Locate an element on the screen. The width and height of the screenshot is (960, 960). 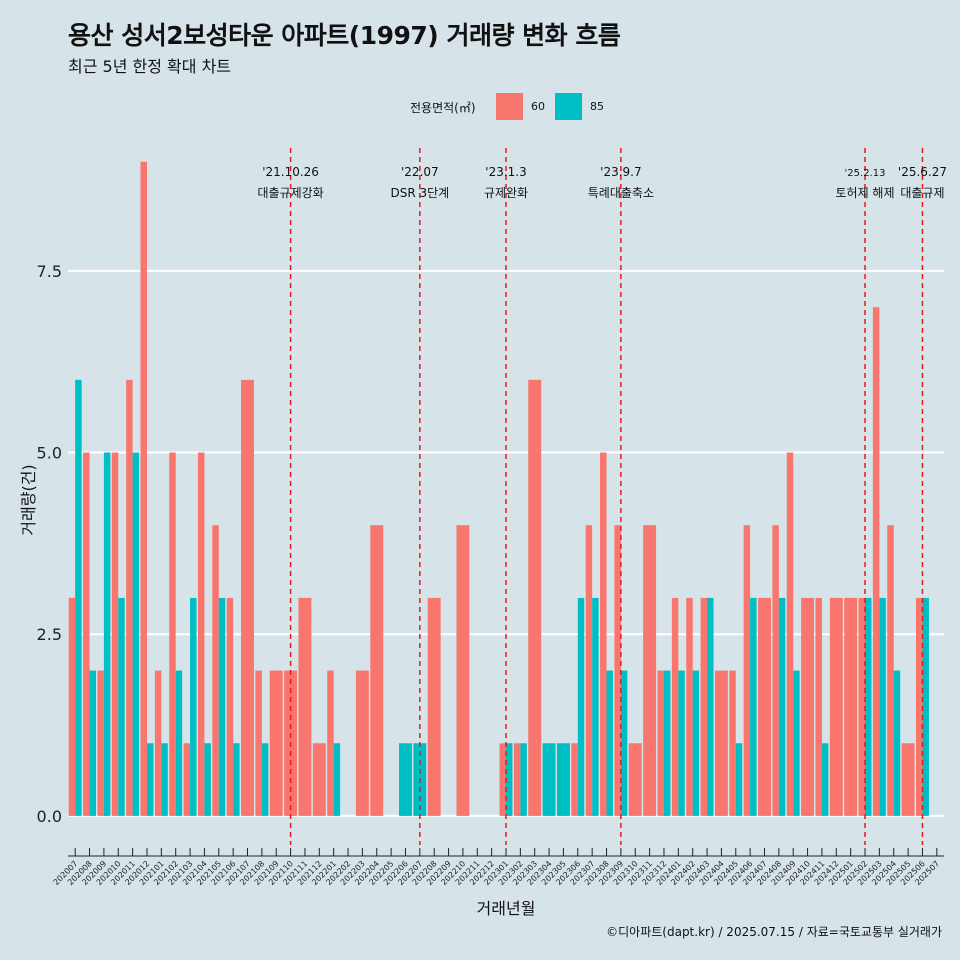
event-desc-label: 규제완화 is located at coordinates (506, 193).